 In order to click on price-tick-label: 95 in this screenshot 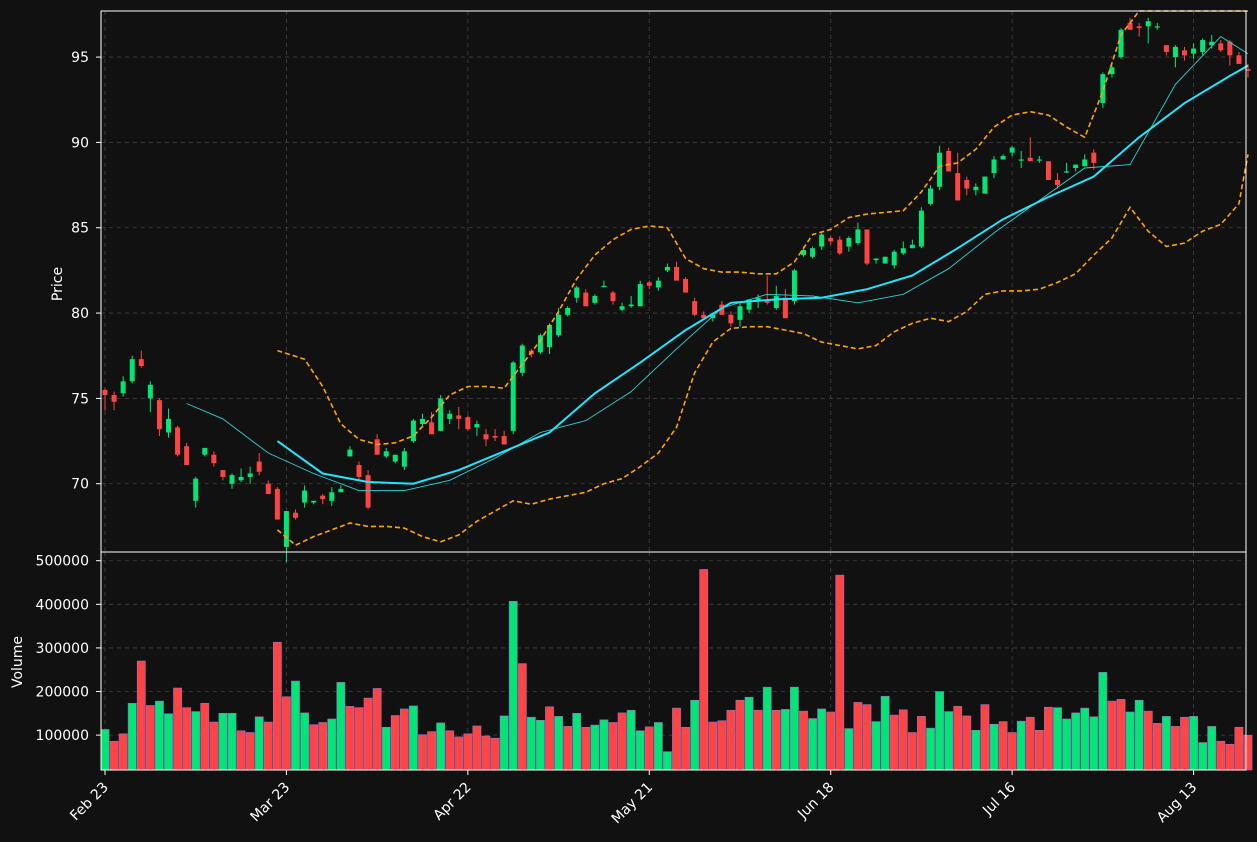, I will do `click(80, 58)`.